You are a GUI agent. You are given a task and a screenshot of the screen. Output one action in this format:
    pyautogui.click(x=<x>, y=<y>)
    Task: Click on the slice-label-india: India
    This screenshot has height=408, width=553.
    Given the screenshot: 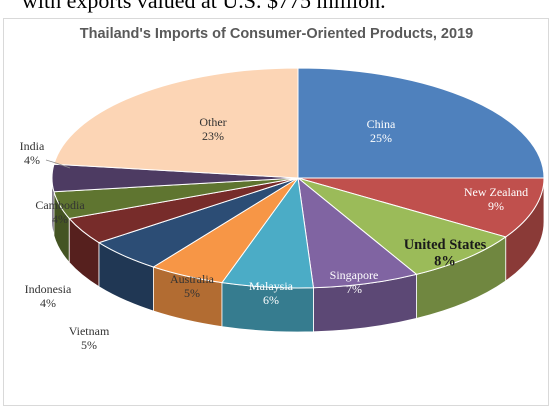 What is the action you would take?
    pyautogui.click(x=32, y=146)
    